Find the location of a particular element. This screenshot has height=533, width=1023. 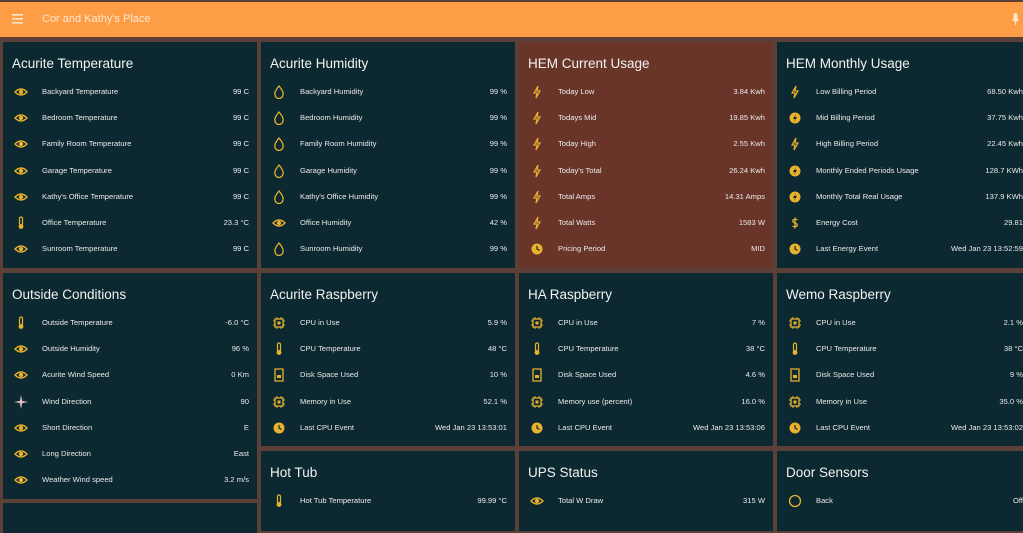

card: UPS Status Total W Draw 315 W is located at coordinates (646, 491).